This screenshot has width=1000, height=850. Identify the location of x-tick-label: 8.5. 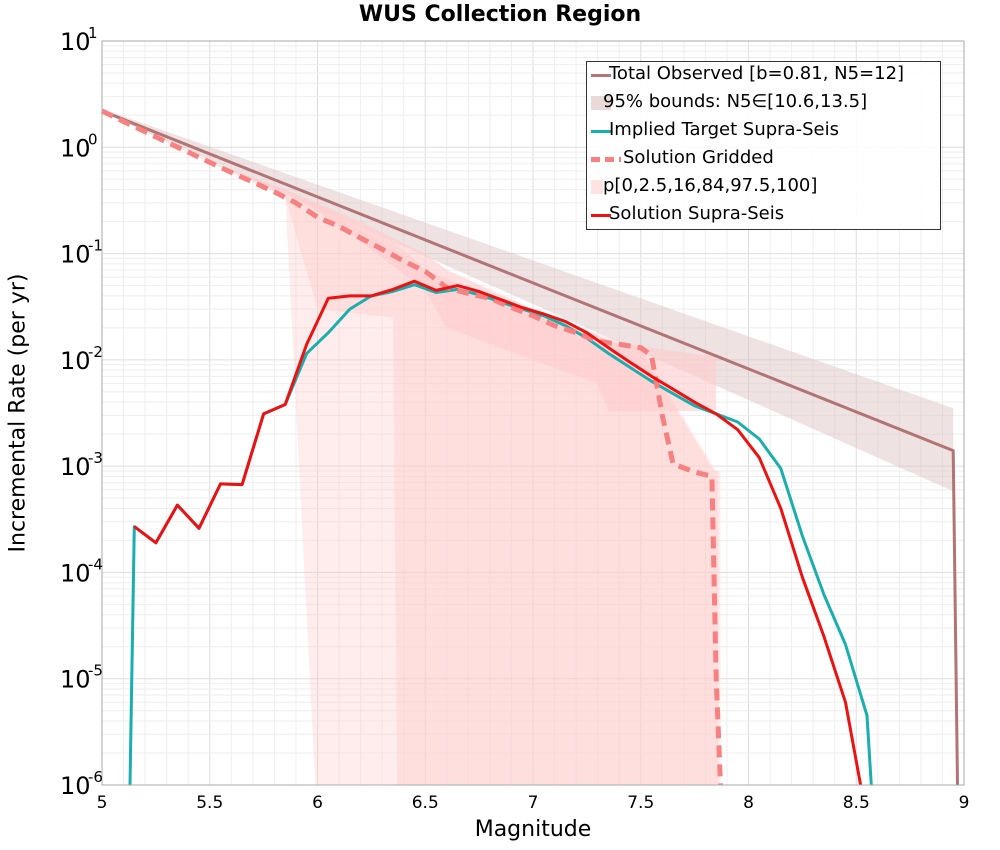
(856, 803).